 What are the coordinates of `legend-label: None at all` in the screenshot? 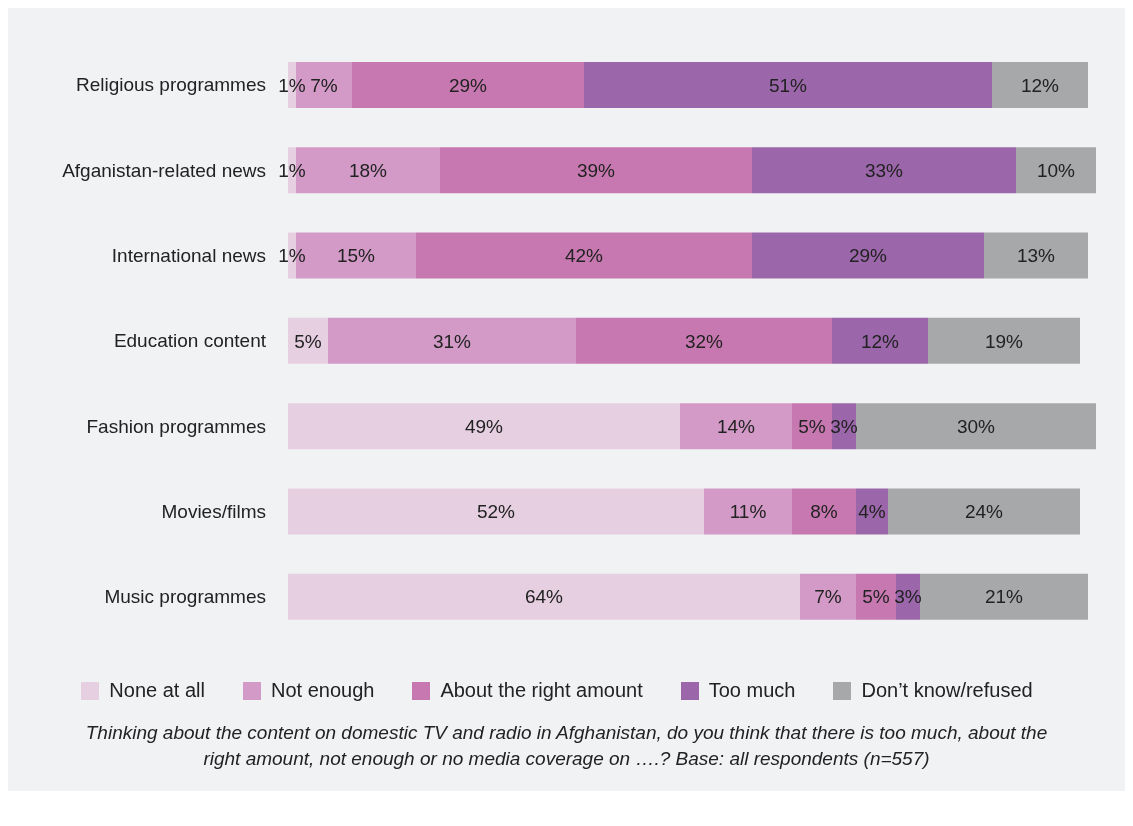 It's located at (156, 690).